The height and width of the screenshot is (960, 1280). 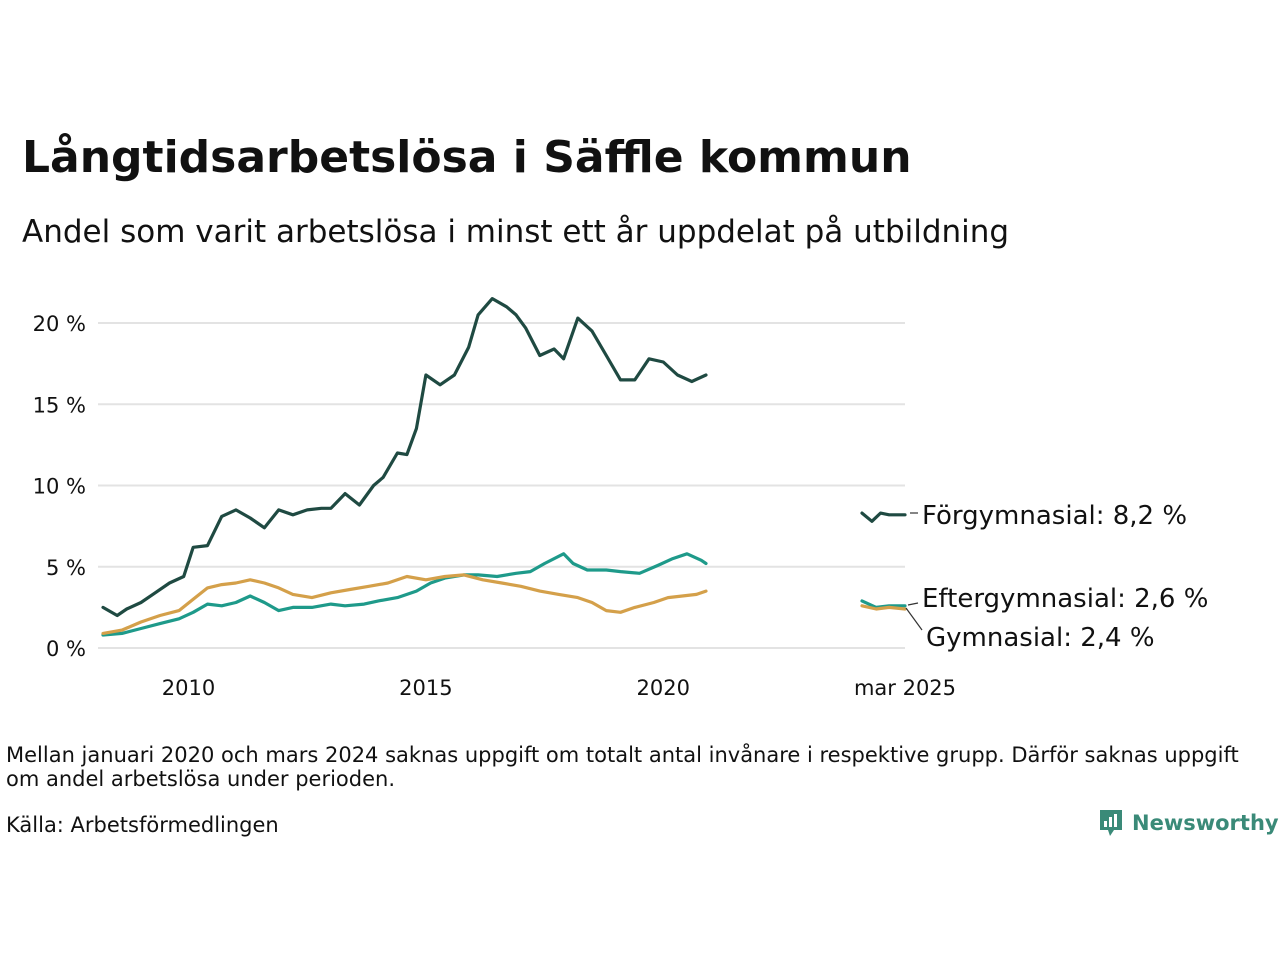 What do you see at coordinates (905, 688) in the screenshot?
I see `x-tick-label: mar 2025` at bounding box center [905, 688].